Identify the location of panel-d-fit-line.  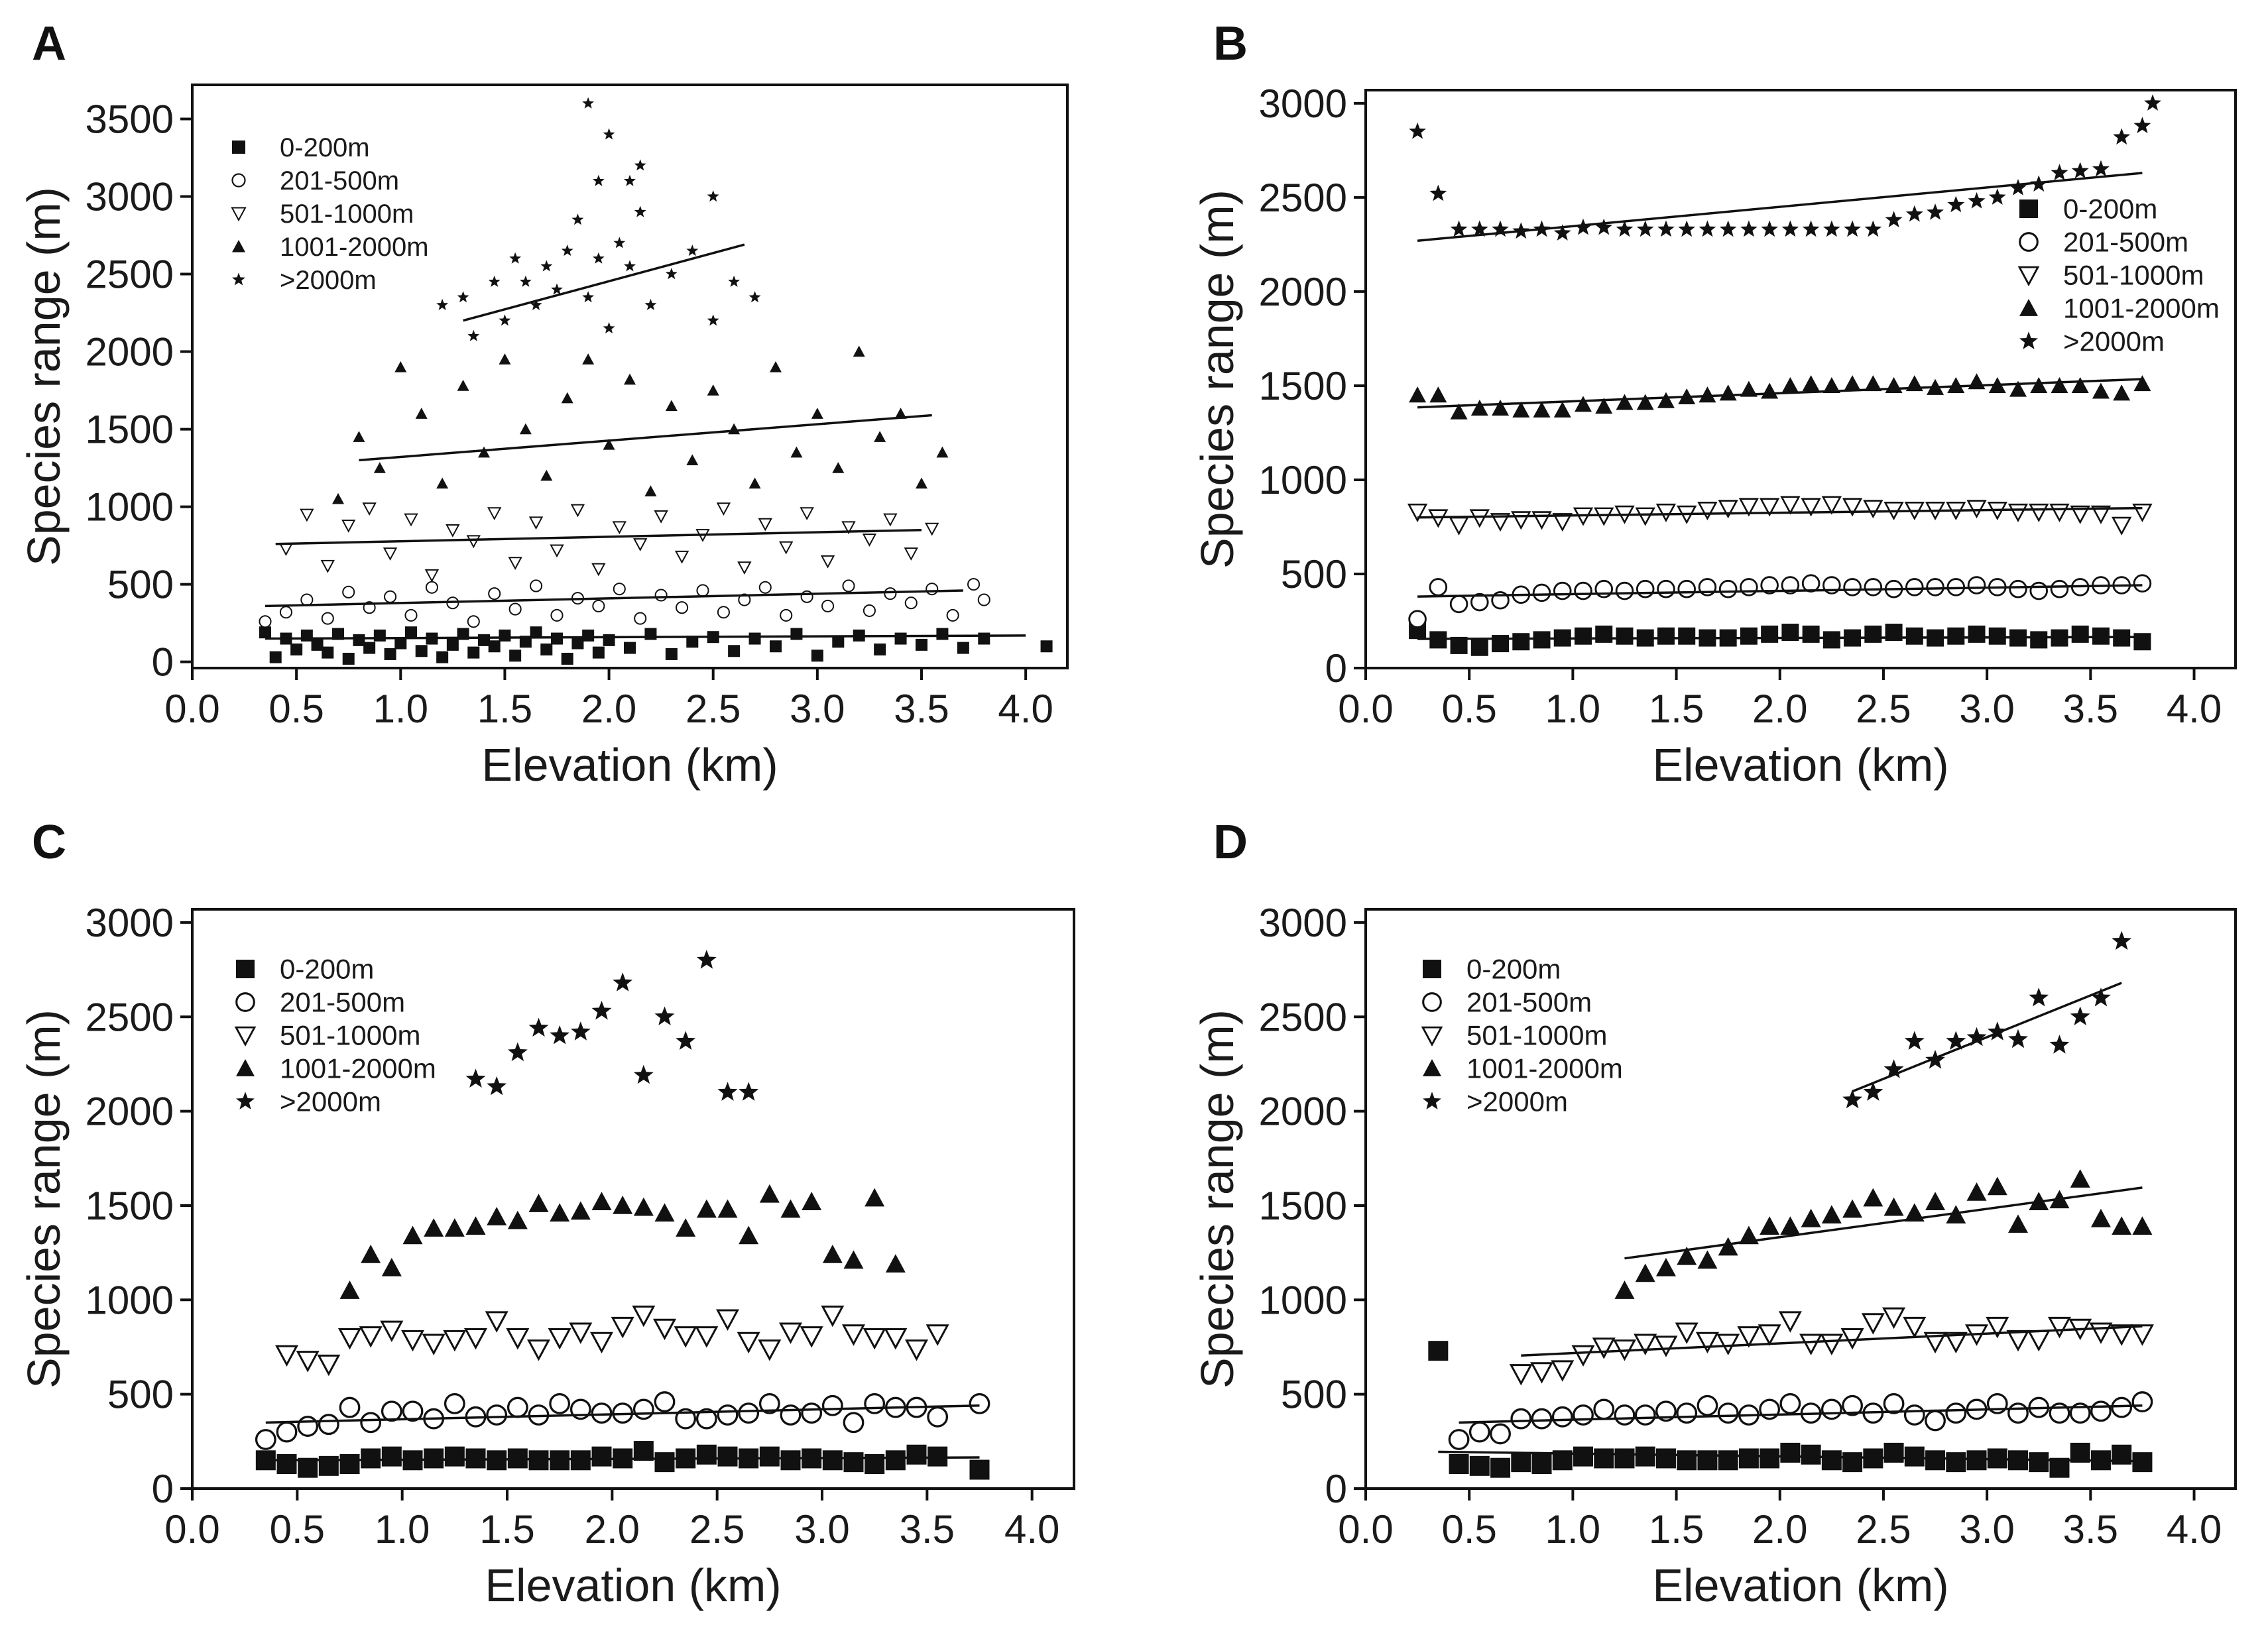
(1791, 1456).